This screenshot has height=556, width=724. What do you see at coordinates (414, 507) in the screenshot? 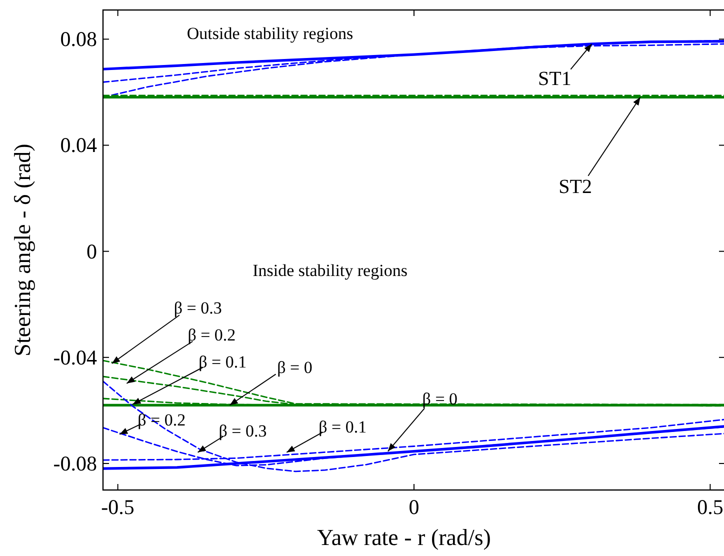
I see `x-tick-label: 0` at bounding box center [414, 507].